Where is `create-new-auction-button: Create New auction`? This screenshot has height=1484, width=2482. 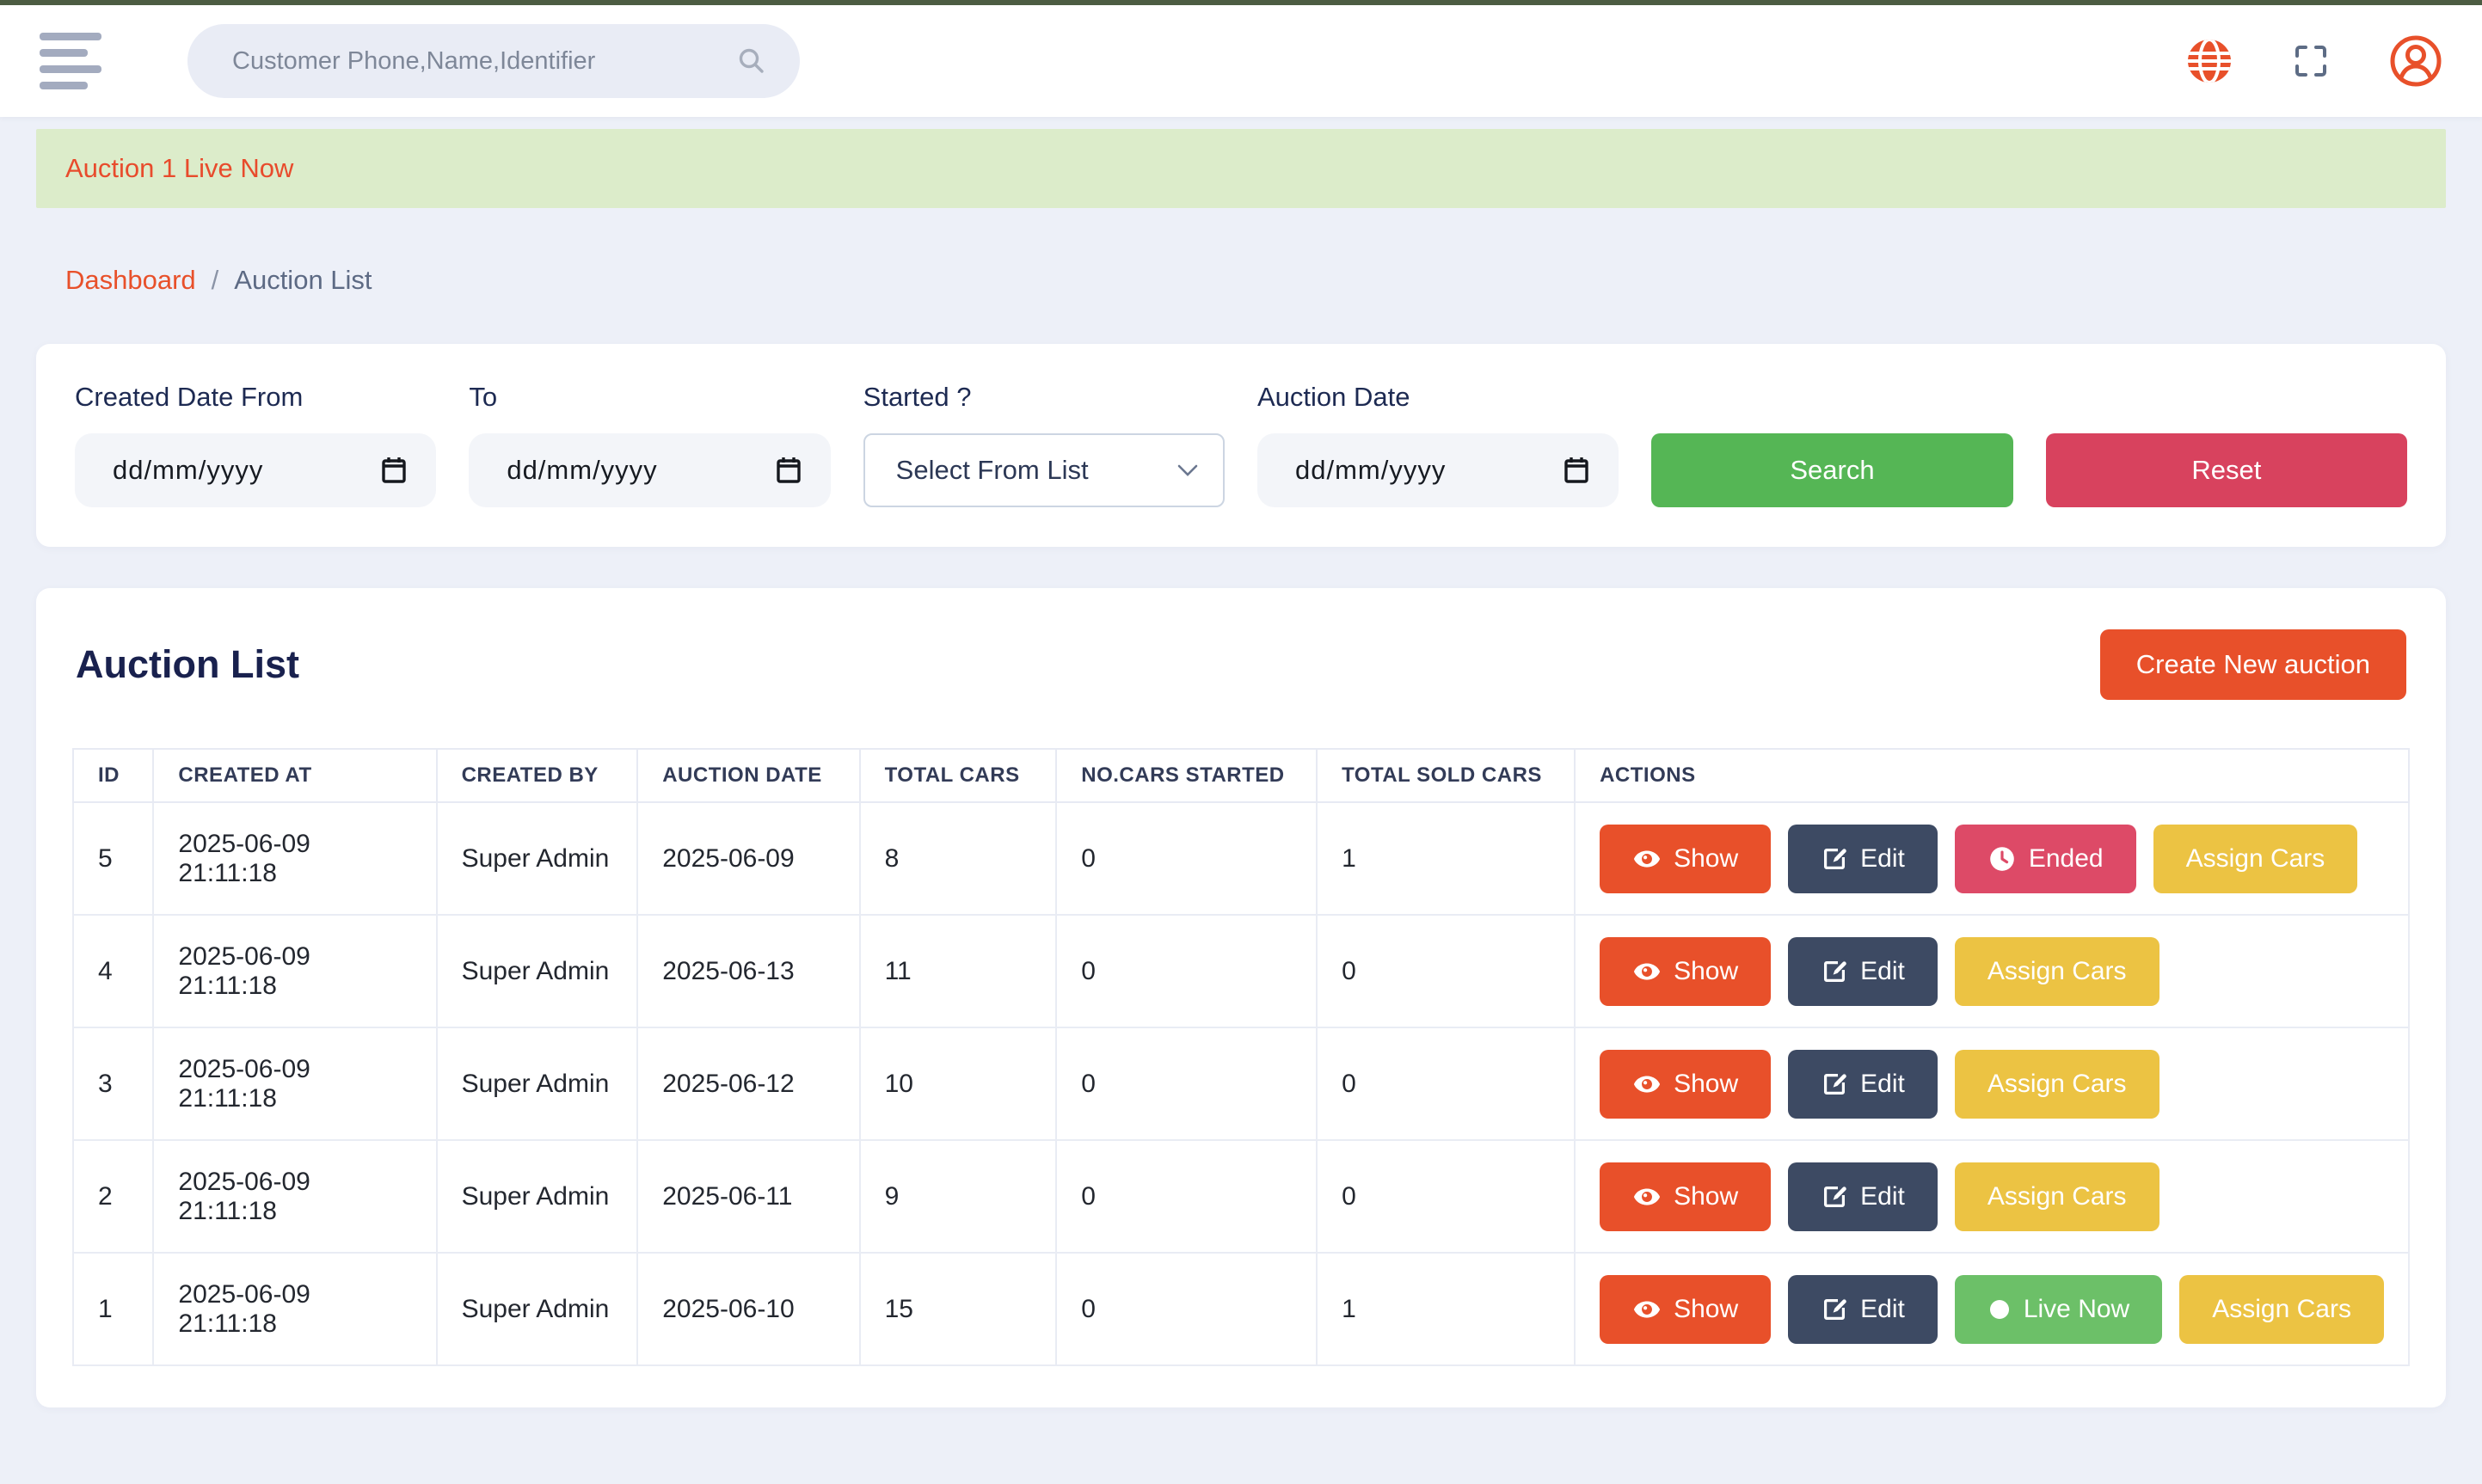
create-new-auction-button: Create New auction is located at coordinates (2253, 664).